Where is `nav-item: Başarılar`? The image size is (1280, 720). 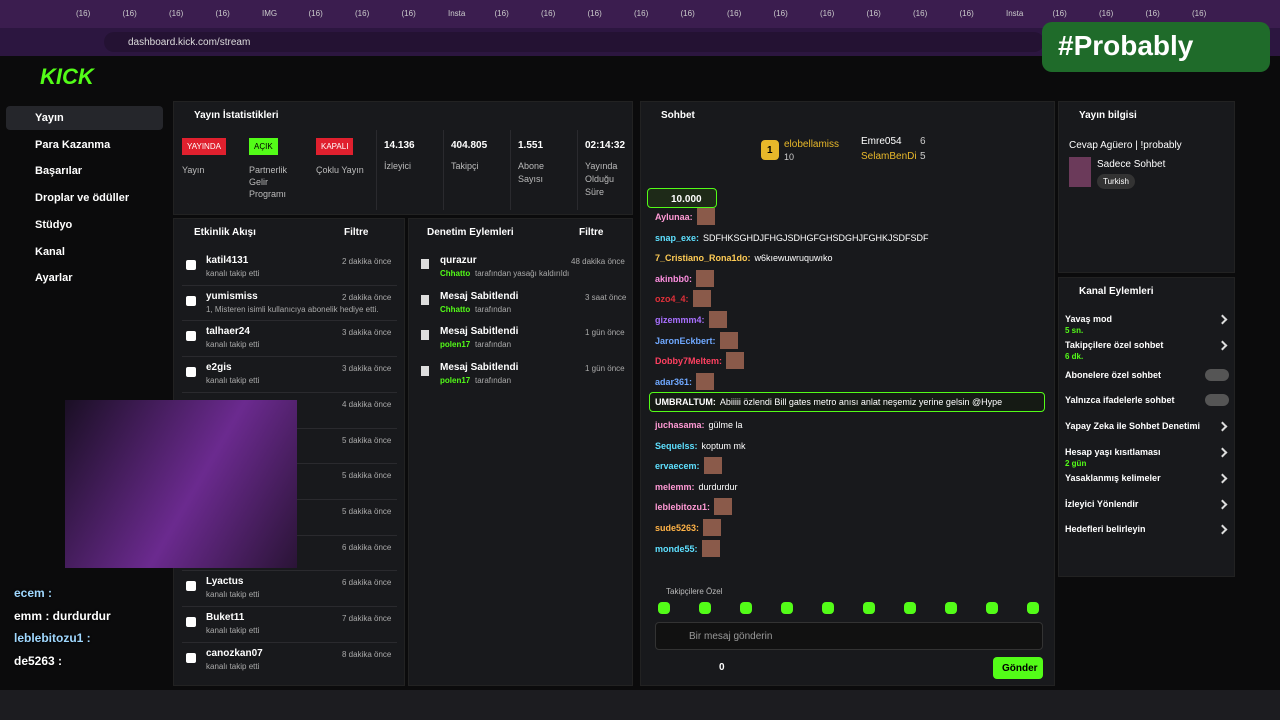
nav-item: Başarılar is located at coordinates (59, 171).